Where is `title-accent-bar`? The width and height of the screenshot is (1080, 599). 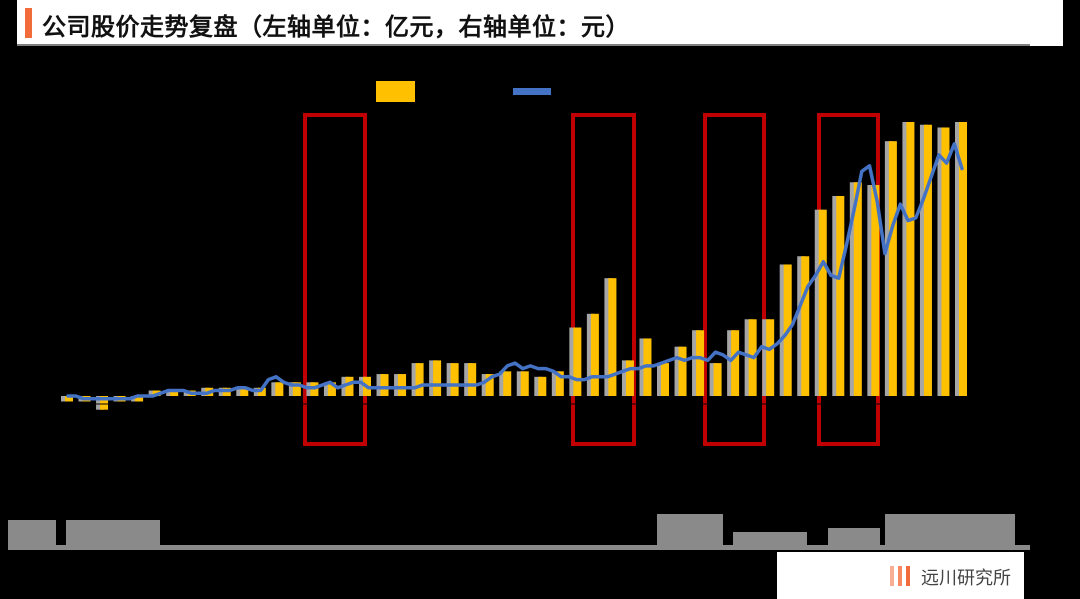 title-accent-bar is located at coordinates (28, 23).